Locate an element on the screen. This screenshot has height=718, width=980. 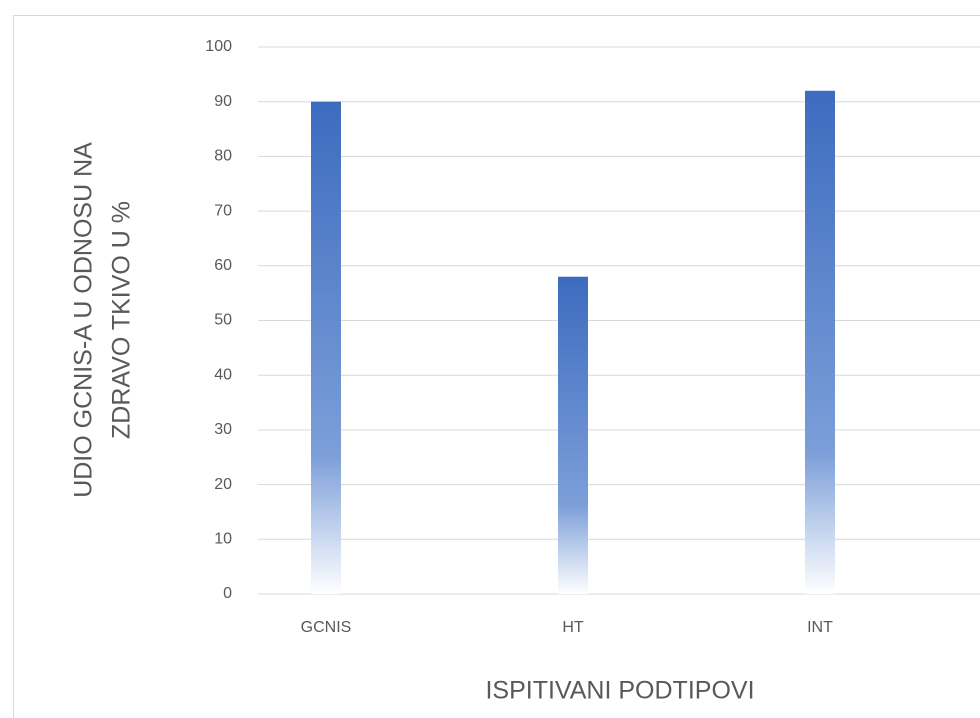
x-axis-title: ISPITIVANI PODTIPOVI is located at coordinates (619, 691).